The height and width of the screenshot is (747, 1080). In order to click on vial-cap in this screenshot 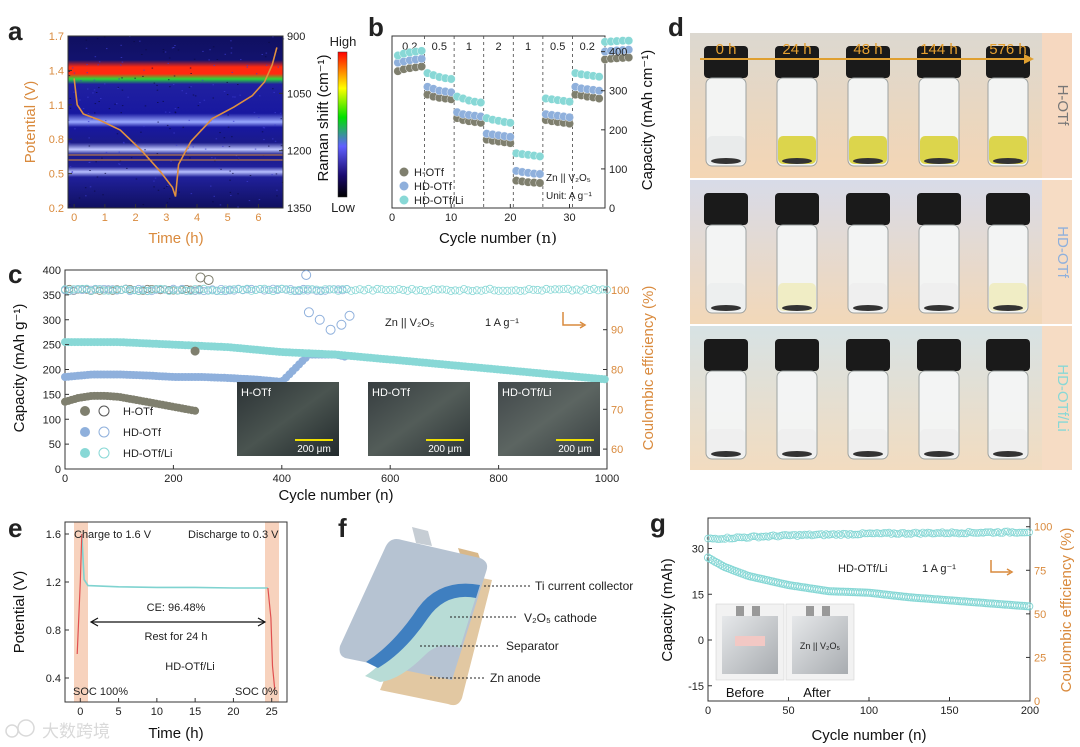, I will do `click(797, 62)`.